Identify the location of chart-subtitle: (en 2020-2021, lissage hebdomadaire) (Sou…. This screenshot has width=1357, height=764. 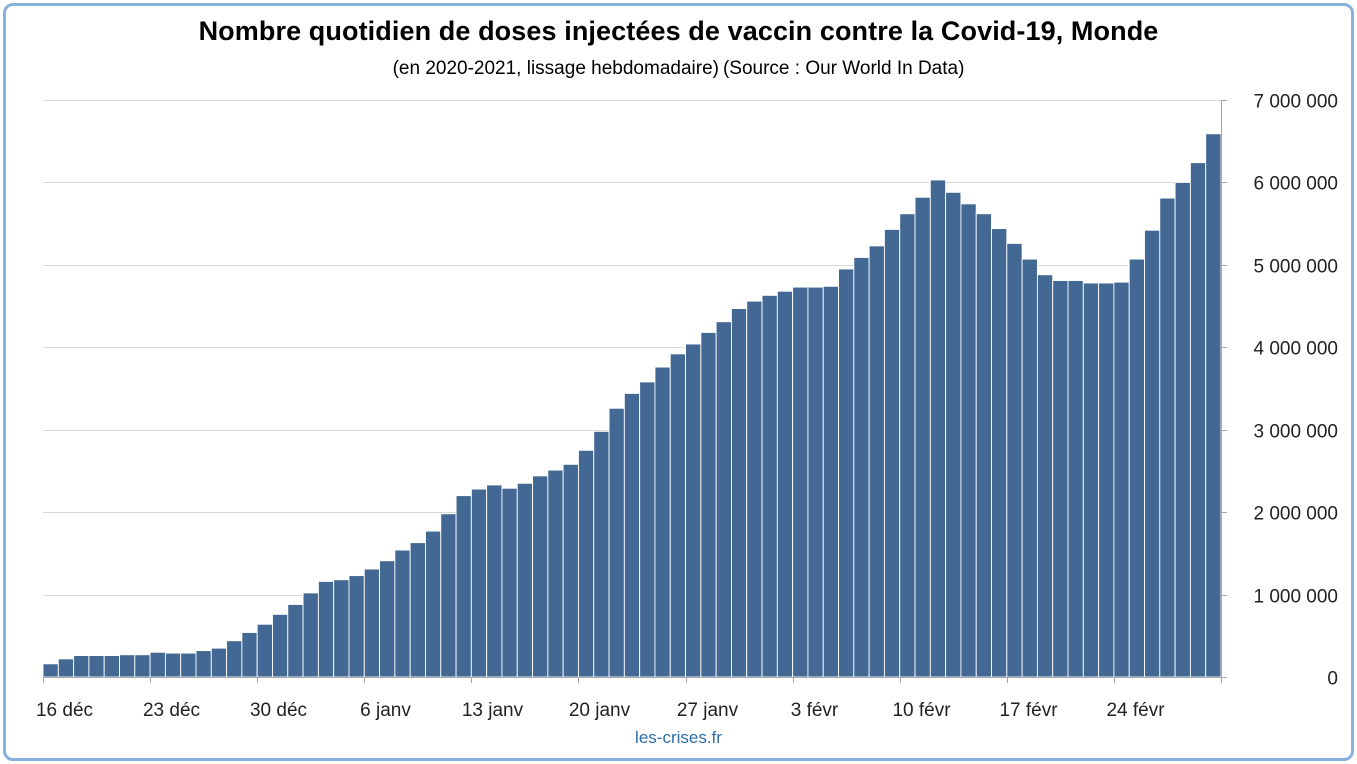
(678, 69).